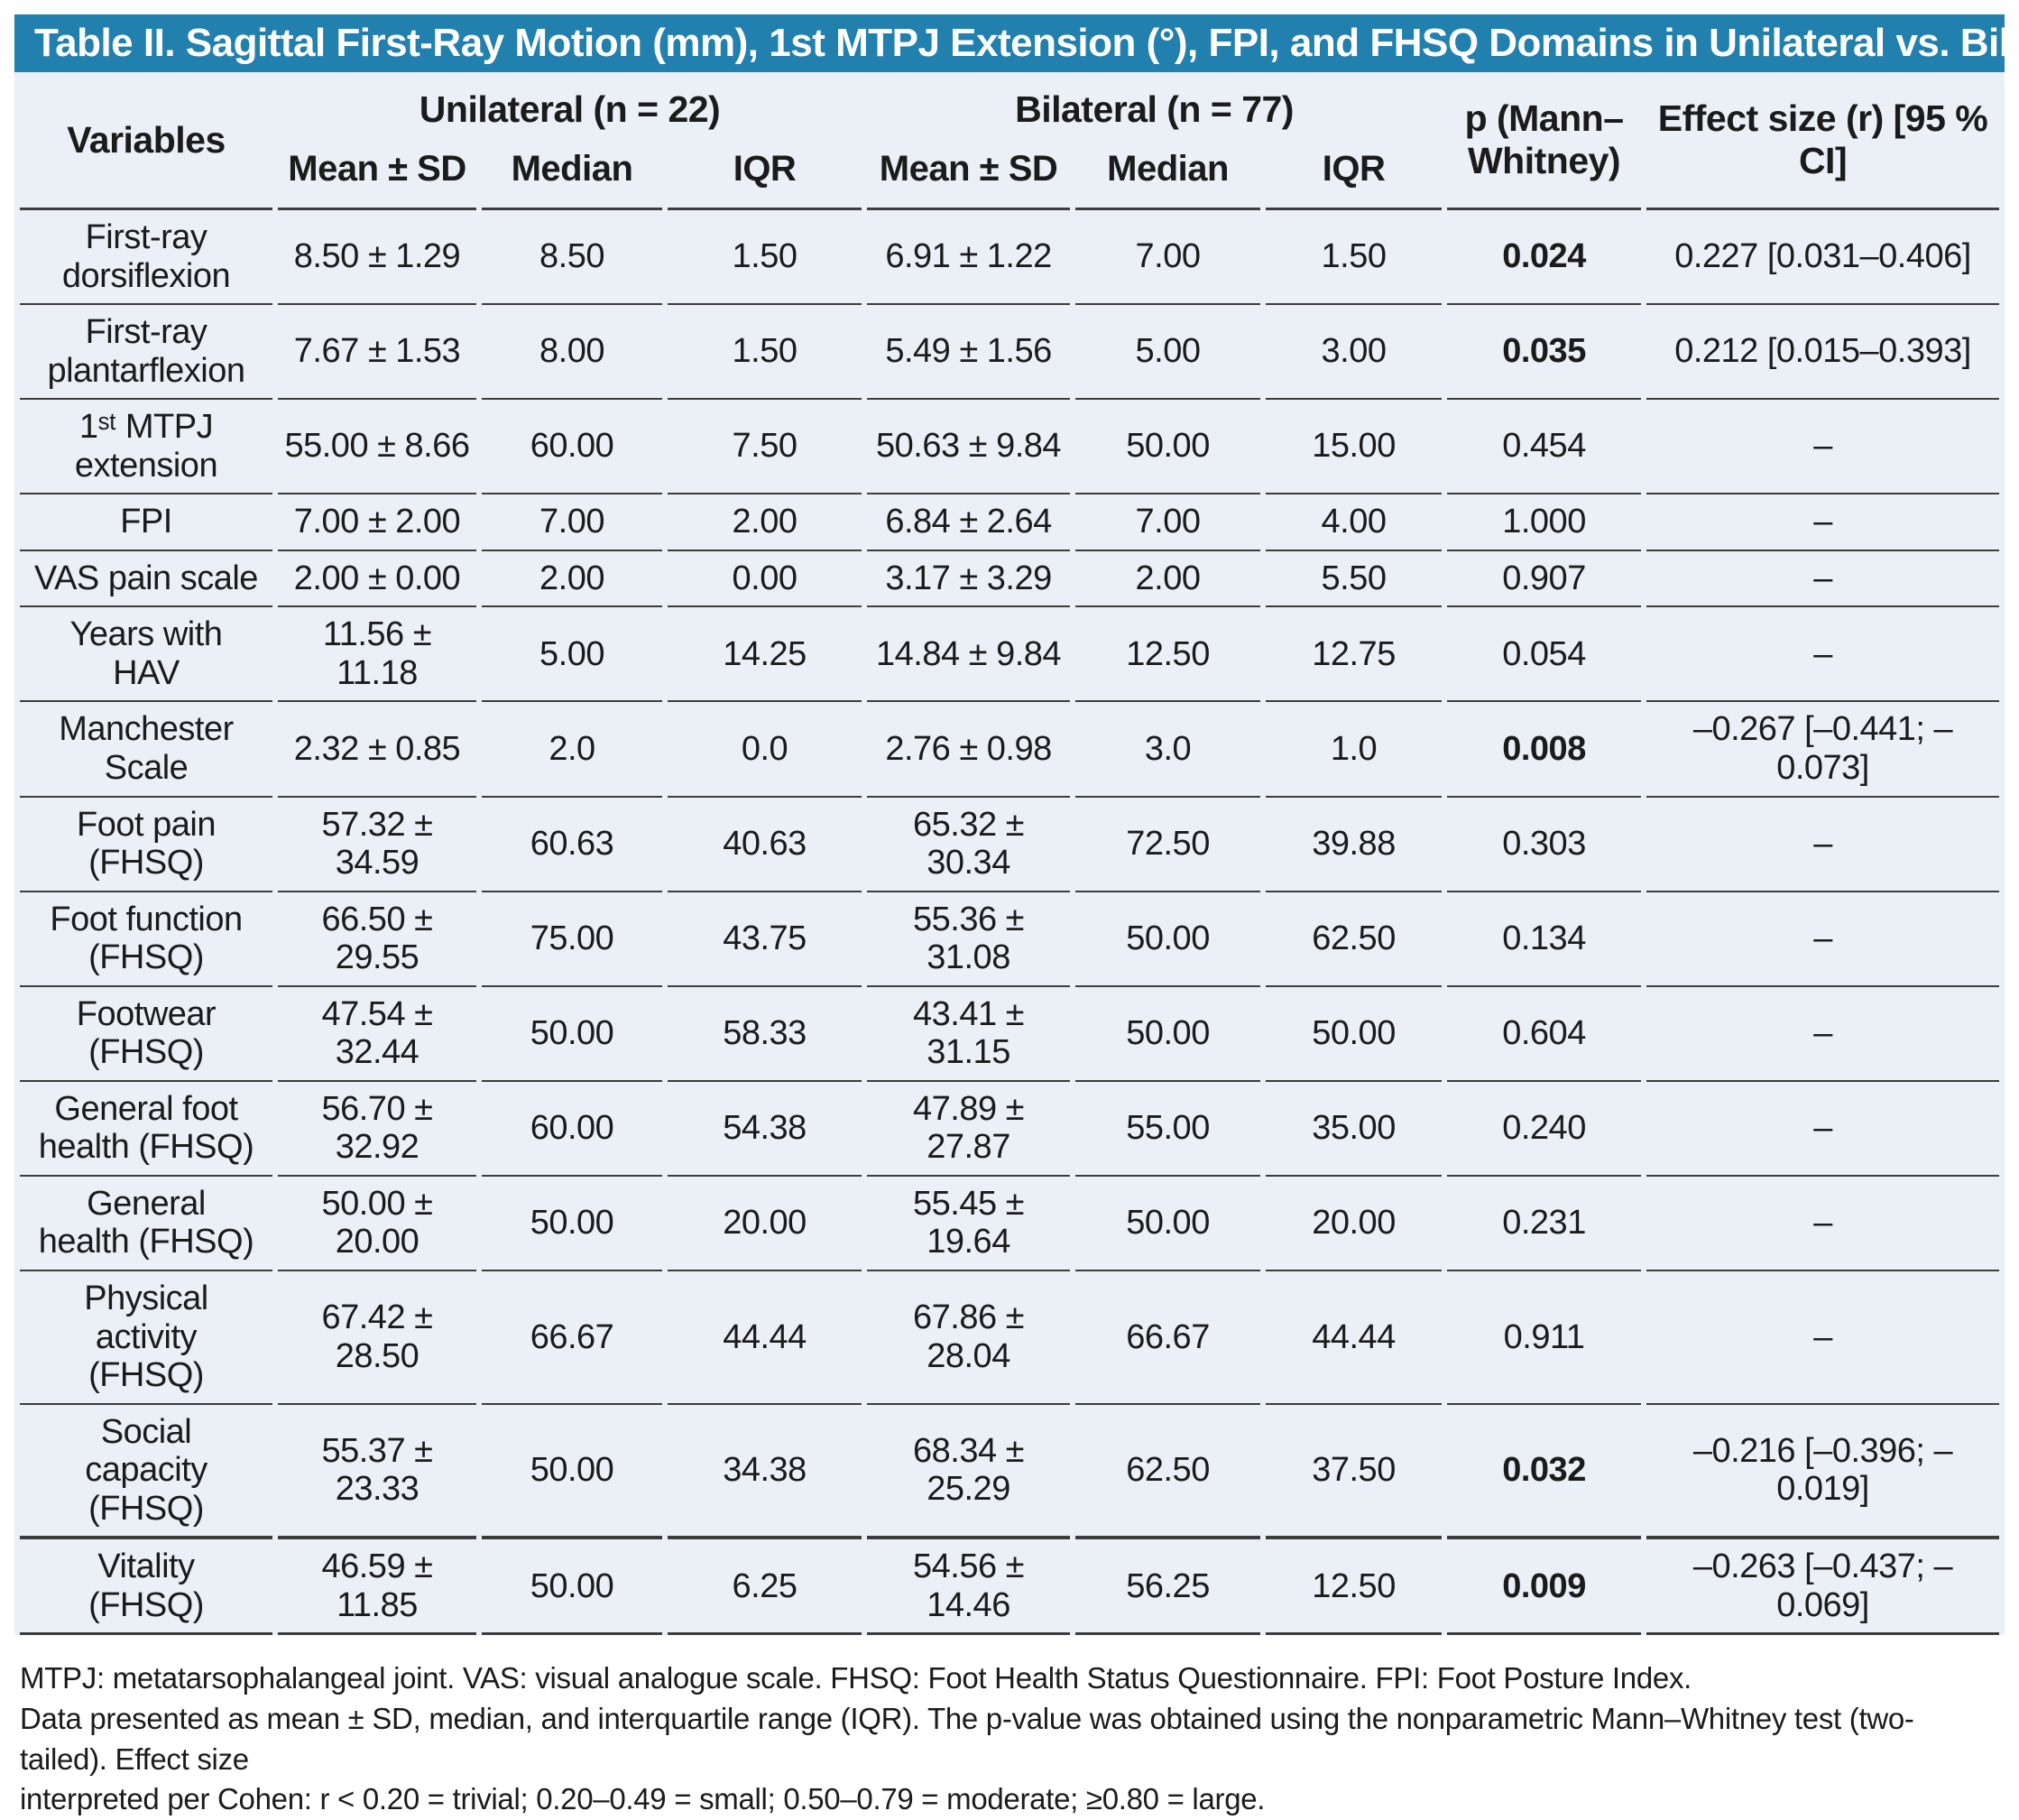 The width and height of the screenshot is (2019, 1820). What do you see at coordinates (1823, 141) in the screenshot?
I see `column-header-effect-size: Effect size (r) [95 % CI]` at bounding box center [1823, 141].